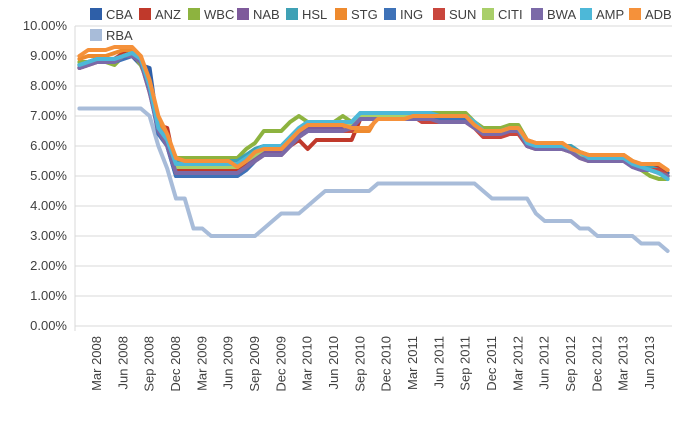 The image size is (678, 429). I want to click on legend: CBA ANZ WBC NAB HSL STG ING SUN CITI BWA AMP ADB RBA, so click(381, 25).